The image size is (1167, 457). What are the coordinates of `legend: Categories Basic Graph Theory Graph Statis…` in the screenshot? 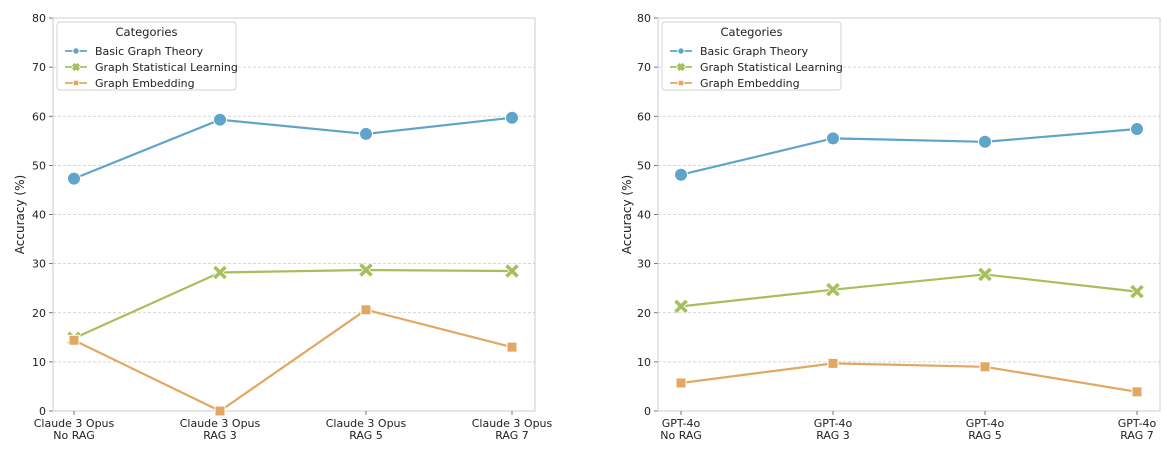 It's located at (752, 56).